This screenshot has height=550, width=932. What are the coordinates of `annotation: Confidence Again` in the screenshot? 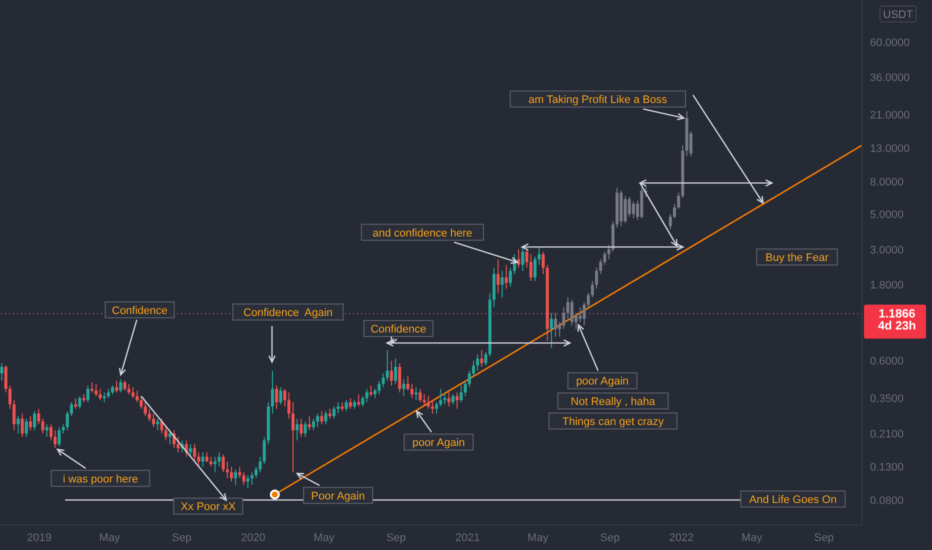 It's located at (288, 313).